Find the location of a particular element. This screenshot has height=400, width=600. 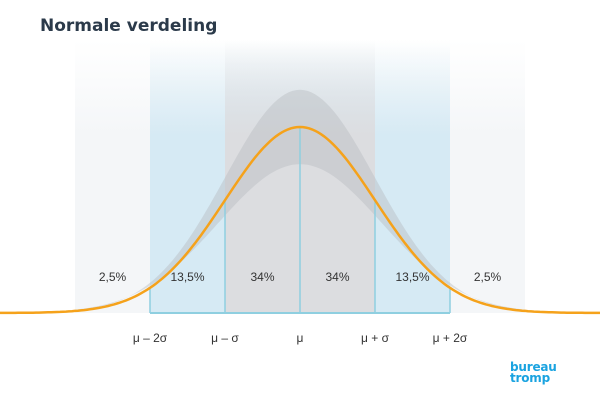

chart-title: Normale verdeling is located at coordinates (129, 26).